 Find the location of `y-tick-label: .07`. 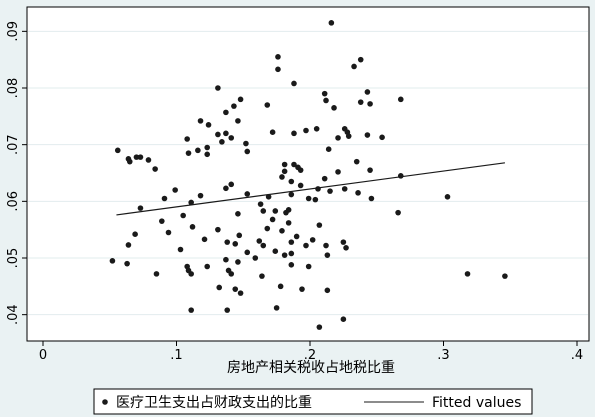

y-tick-label: .07 is located at coordinates (13, 144).